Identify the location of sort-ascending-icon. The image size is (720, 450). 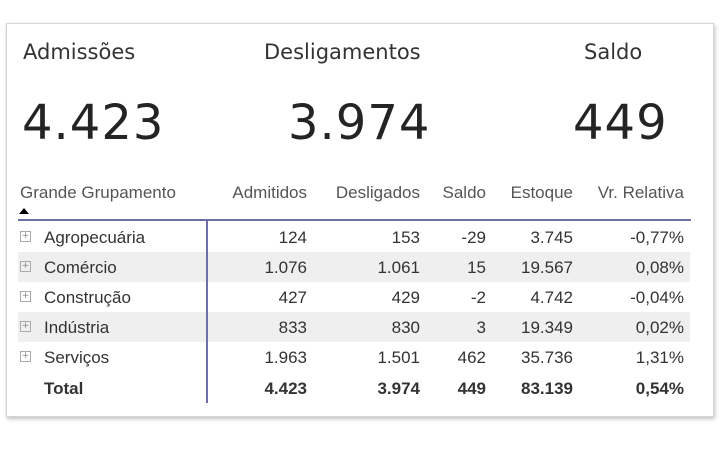
(24, 211).